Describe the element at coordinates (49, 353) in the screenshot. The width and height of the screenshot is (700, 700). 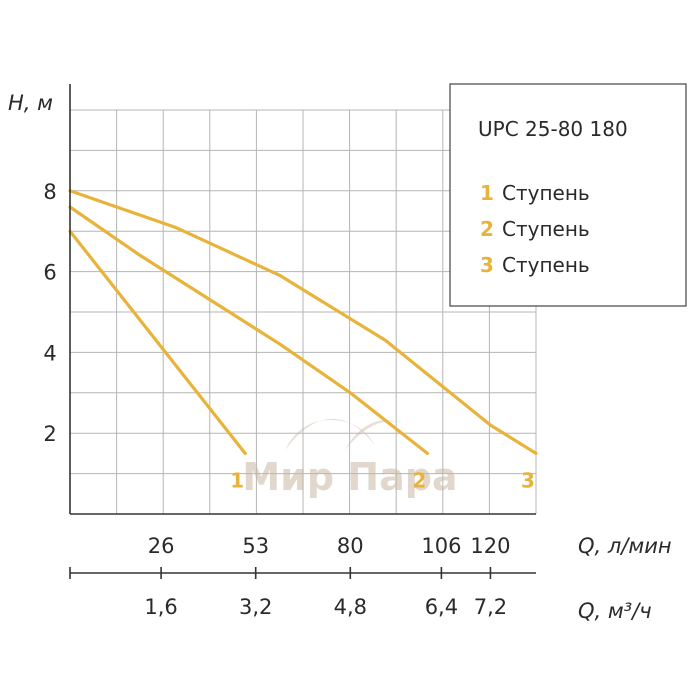
I see `y-tick-label: 4` at that location.